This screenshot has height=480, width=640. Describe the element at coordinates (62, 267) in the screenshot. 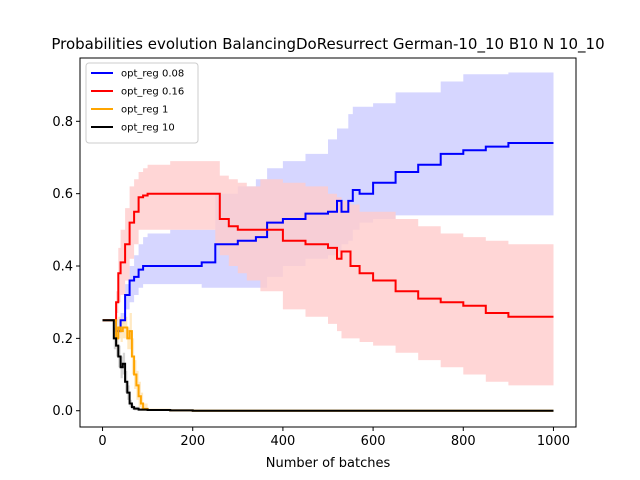

I see `y-tick-label: 0.4` at that location.